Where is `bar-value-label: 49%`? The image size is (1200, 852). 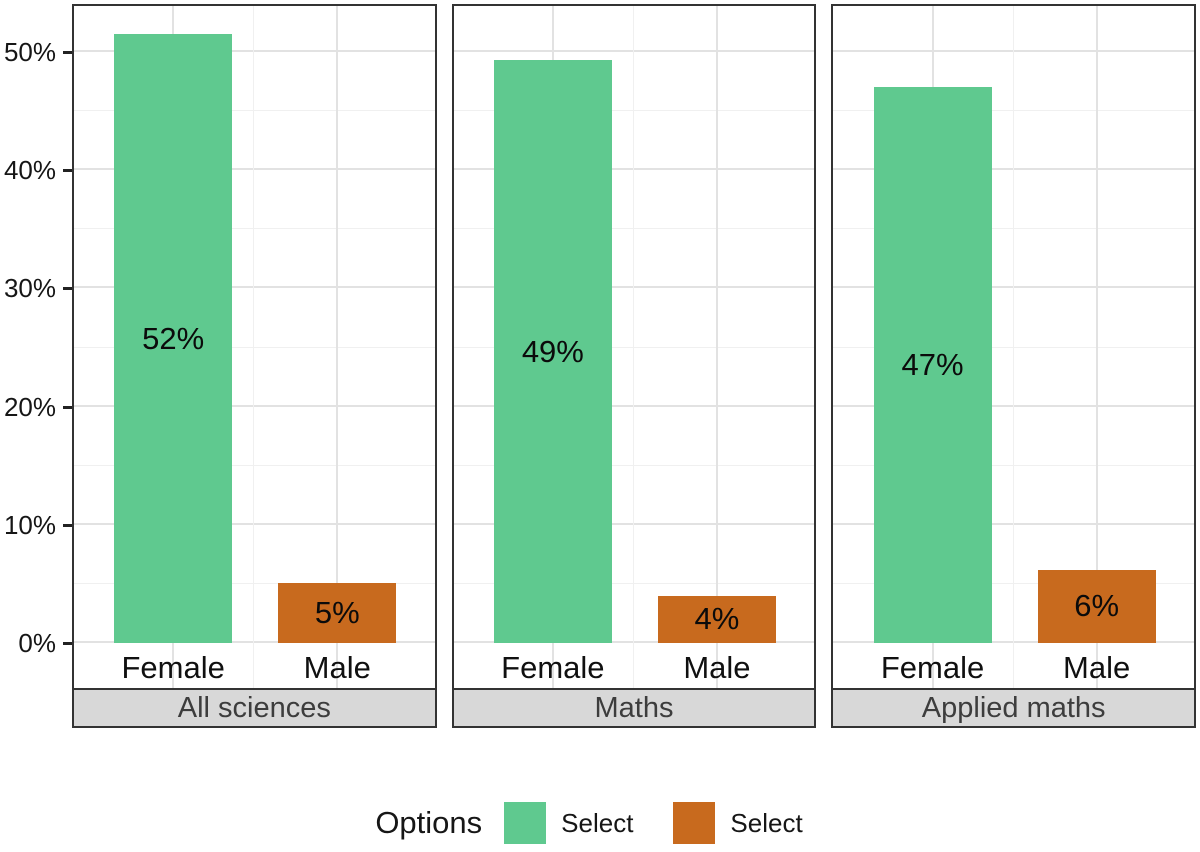
bar-value-label: 49% is located at coordinates (552, 351).